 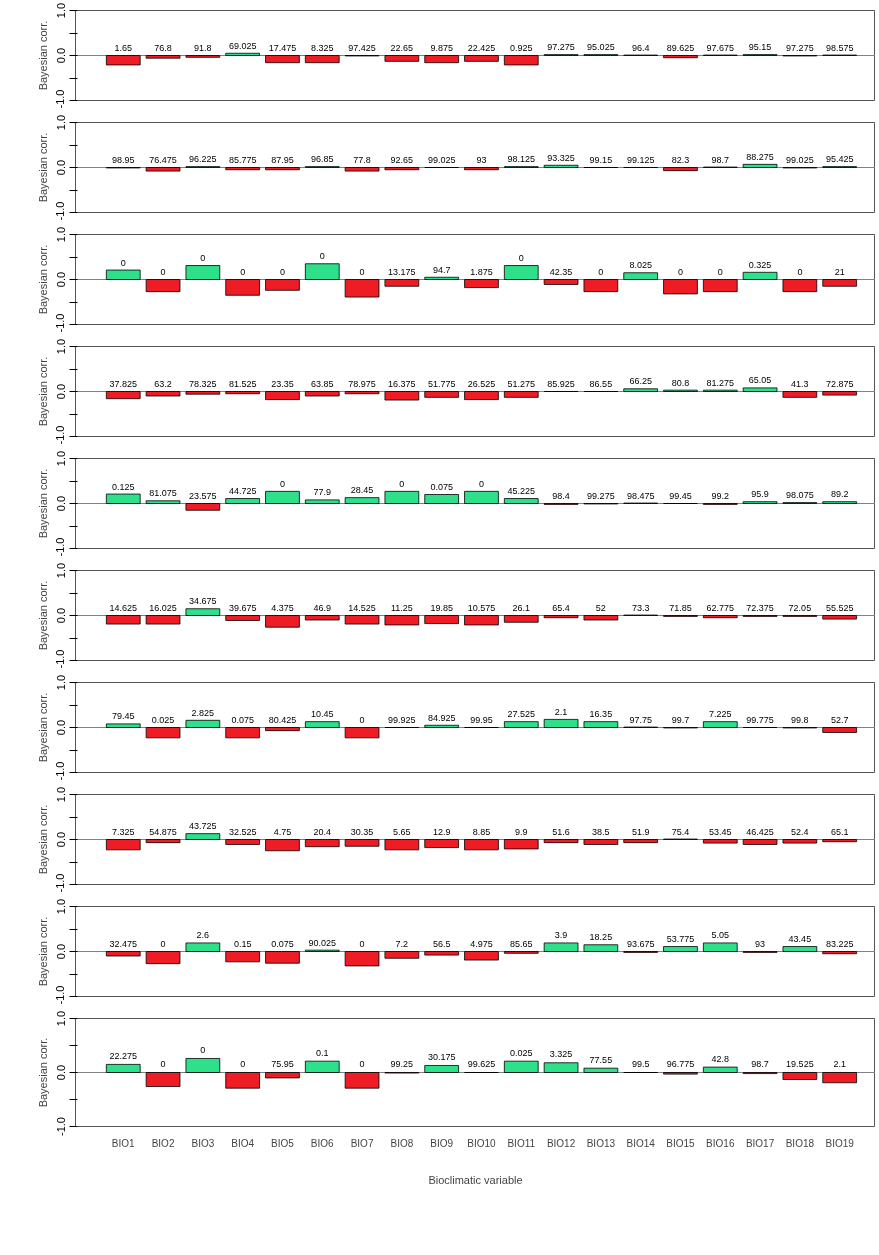 What do you see at coordinates (123, 1056) in the screenshot?
I see `annotation: 22.275` at bounding box center [123, 1056].